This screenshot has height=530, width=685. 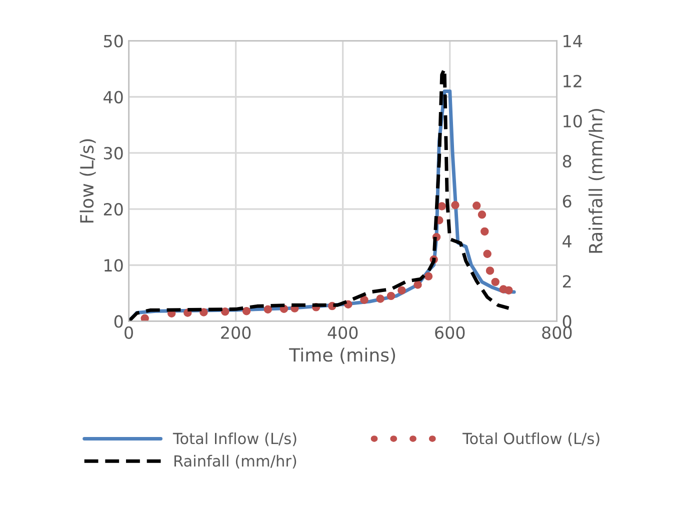 What do you see at coordinates (113, 97) in the screenshot?
I see `y-tick-label: 40` at bounding box center [113, 97].